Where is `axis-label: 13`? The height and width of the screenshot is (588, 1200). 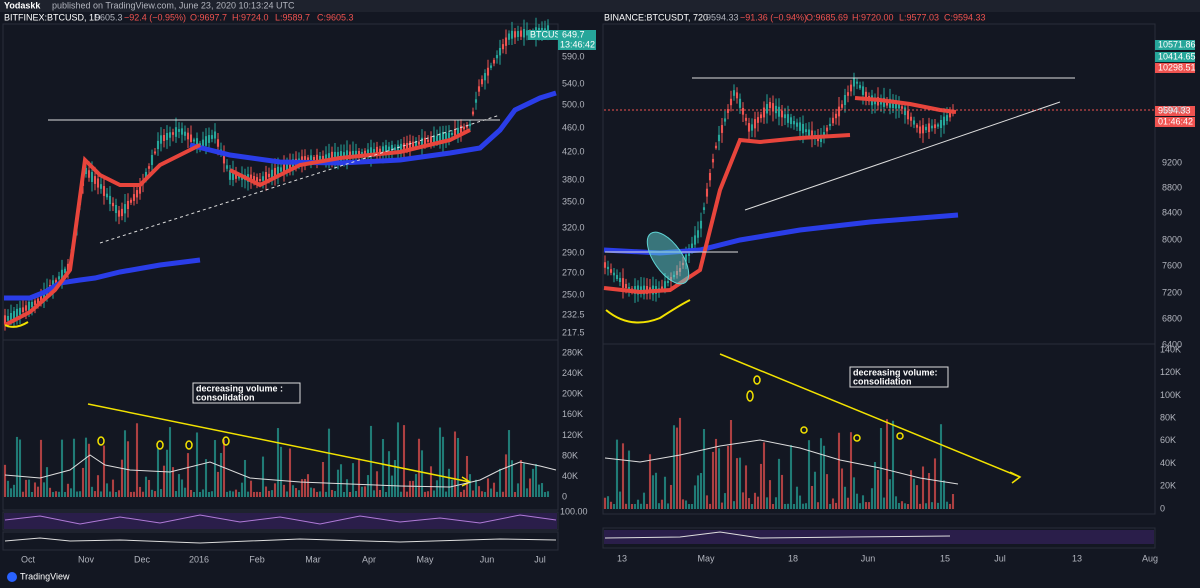 axis-label: 13 is located at coordinates (1077, 558).